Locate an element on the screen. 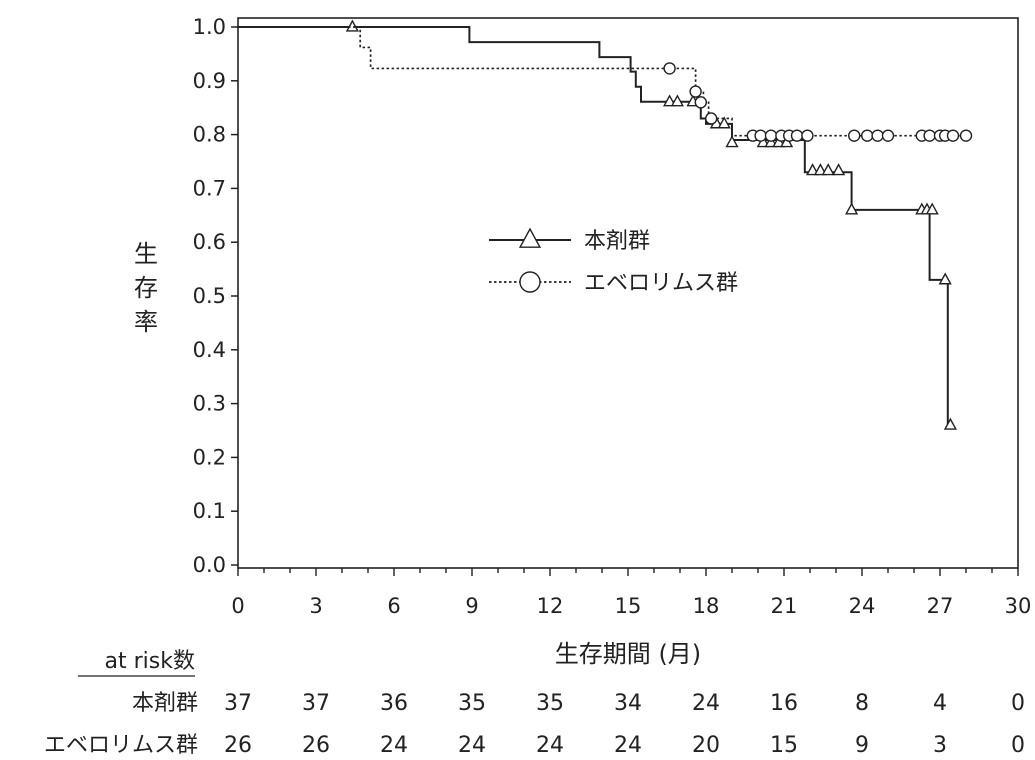  at-risk-value: 9 is located at coordinates (862, 745).